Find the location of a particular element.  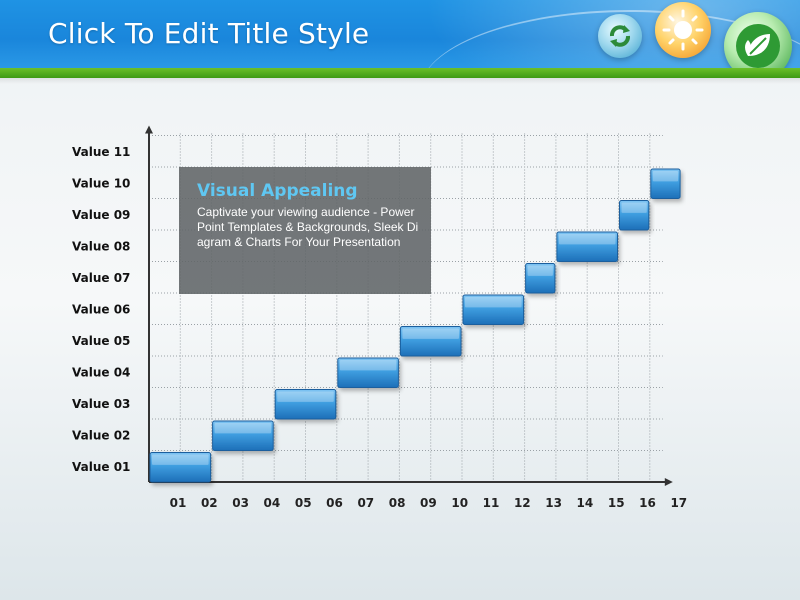

x-tick-label: 10 is located at coordinates (459, 503).